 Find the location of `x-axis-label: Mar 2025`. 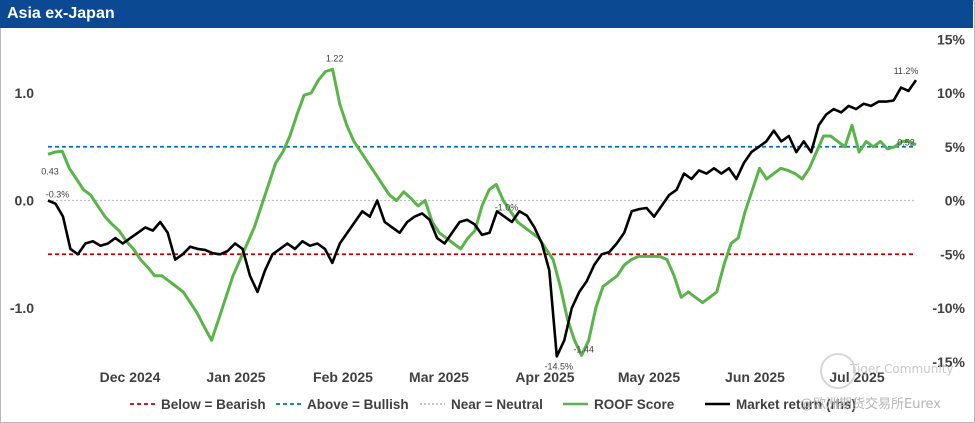

x-axis-label: Mar 2025 is located at coordinates (439, 377).